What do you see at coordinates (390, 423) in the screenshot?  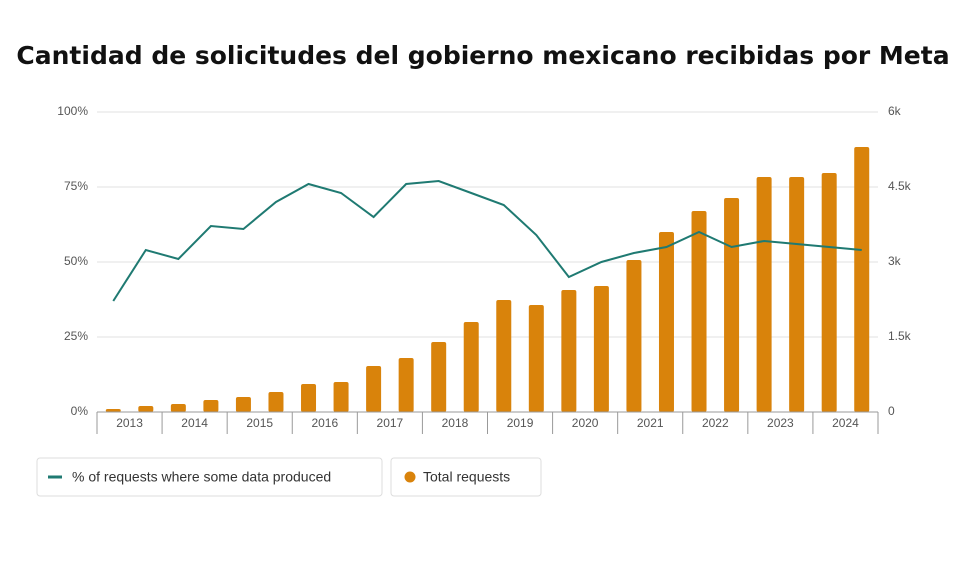 I see `x-tick-label: 2017` at bounding box center [390, 423].